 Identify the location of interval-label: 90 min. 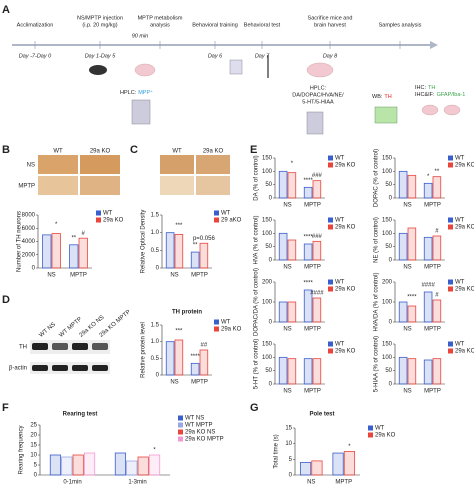
(140, 36).